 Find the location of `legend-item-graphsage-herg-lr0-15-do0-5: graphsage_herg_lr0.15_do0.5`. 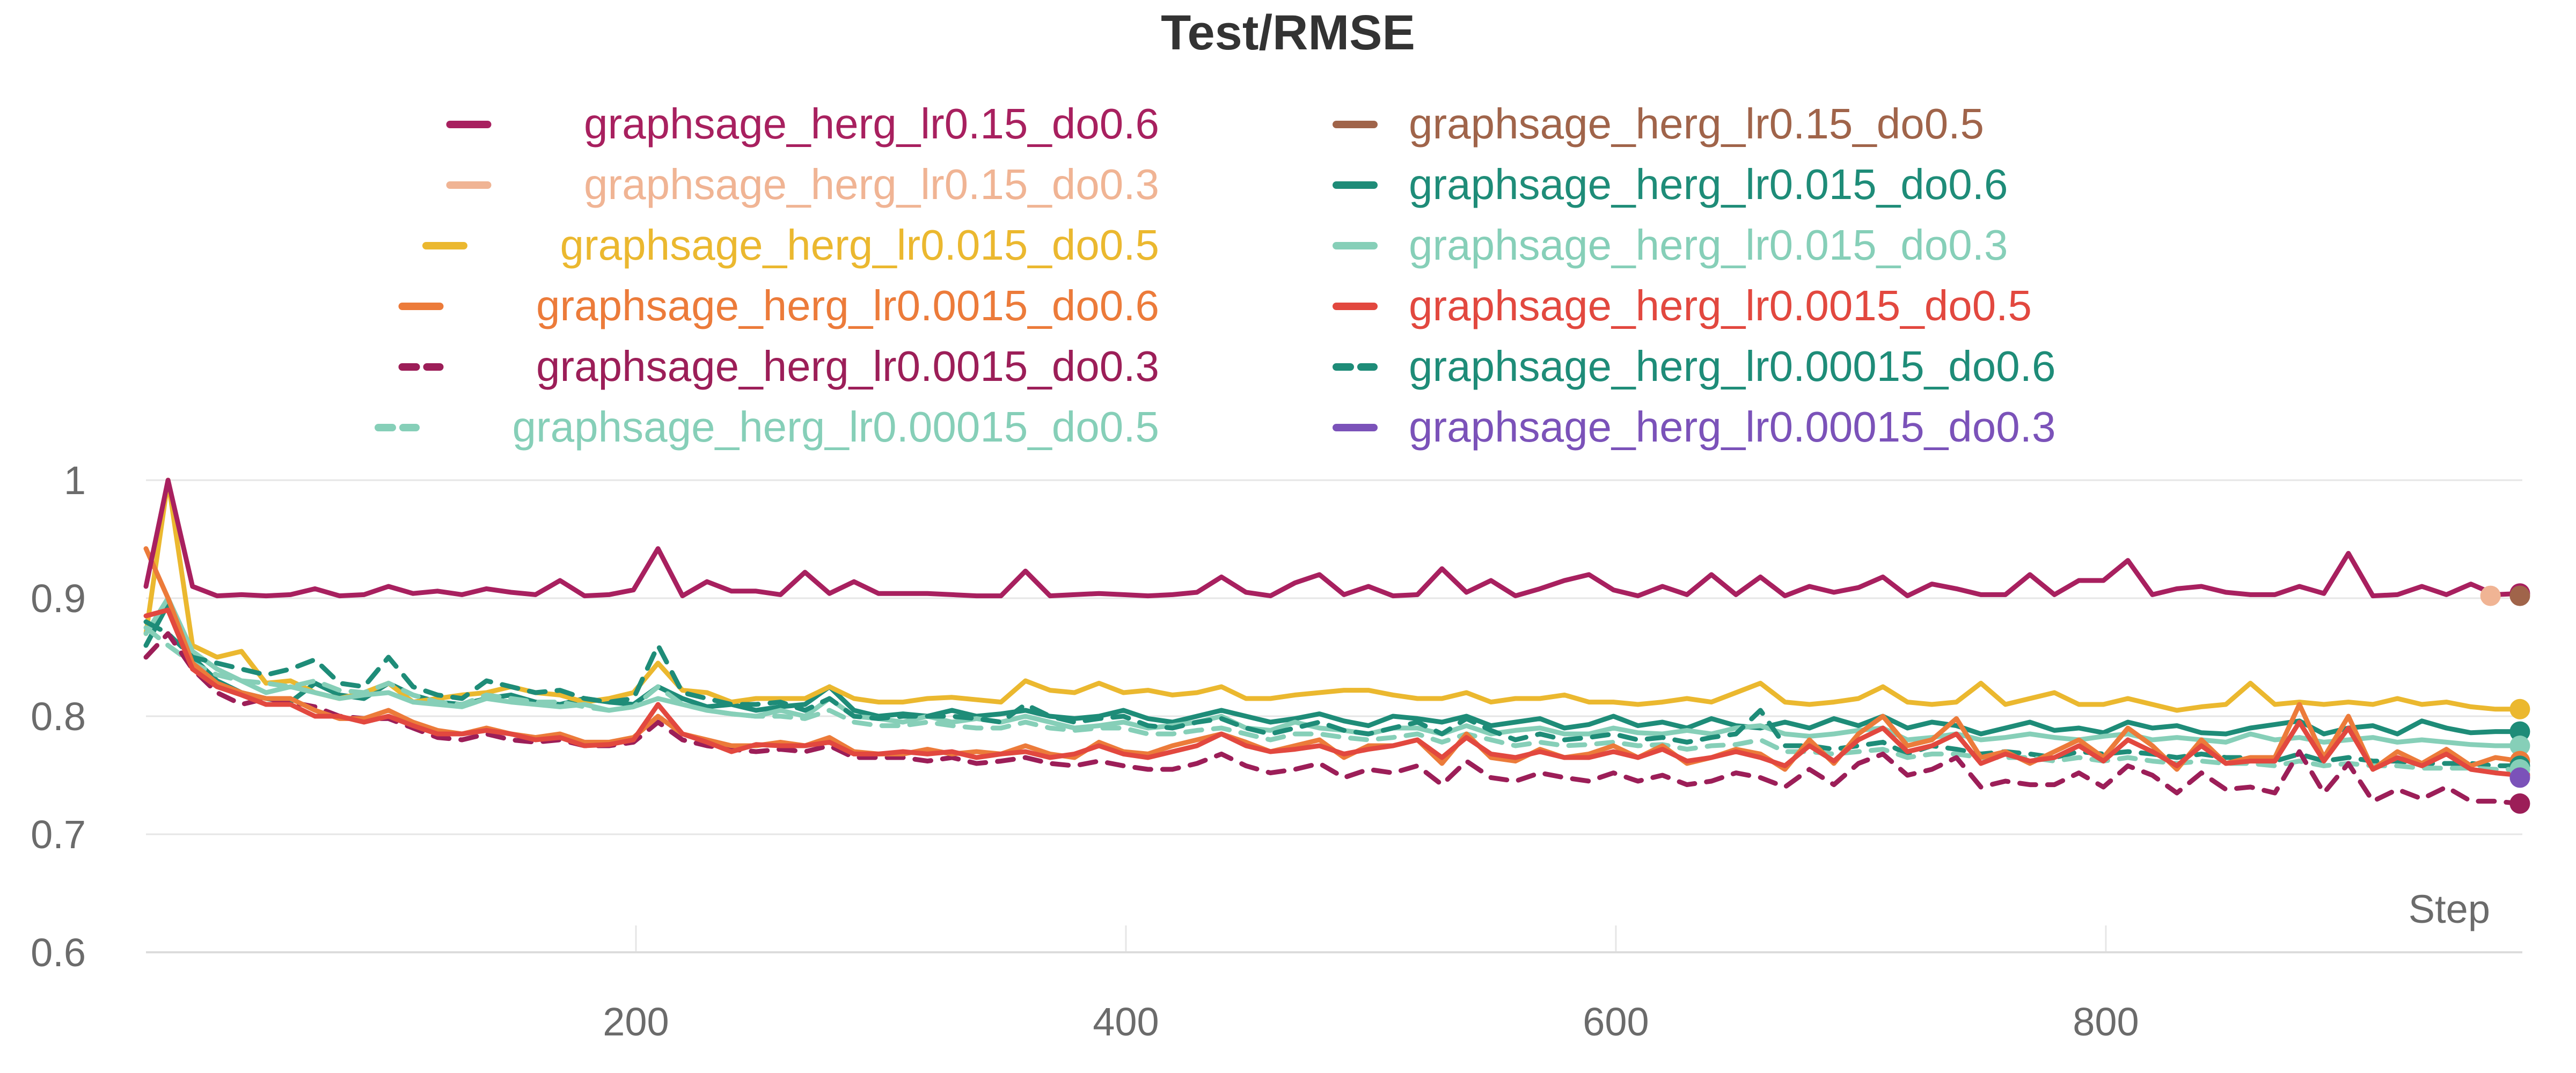

legend-item-graphsage-herg-lr0-15-do0-5: graphsage_herg_lr0.15_do0.5 is located at coordinates (1658, 124).